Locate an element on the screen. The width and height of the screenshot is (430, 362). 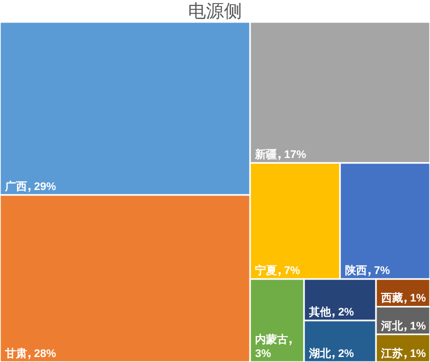
data-label: 29% is located at coordinates (45, 186).